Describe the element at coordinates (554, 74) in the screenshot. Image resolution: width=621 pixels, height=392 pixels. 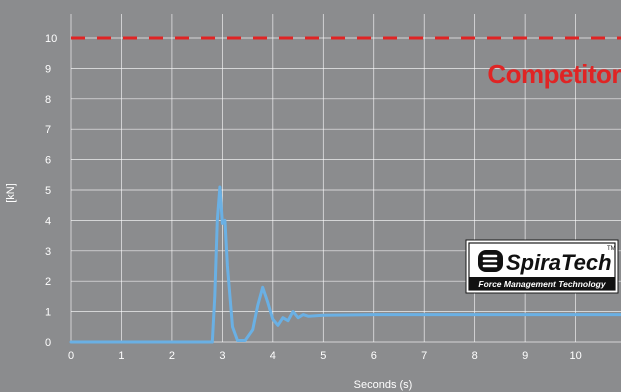
I see `competitor-label: Competitor` at that location.